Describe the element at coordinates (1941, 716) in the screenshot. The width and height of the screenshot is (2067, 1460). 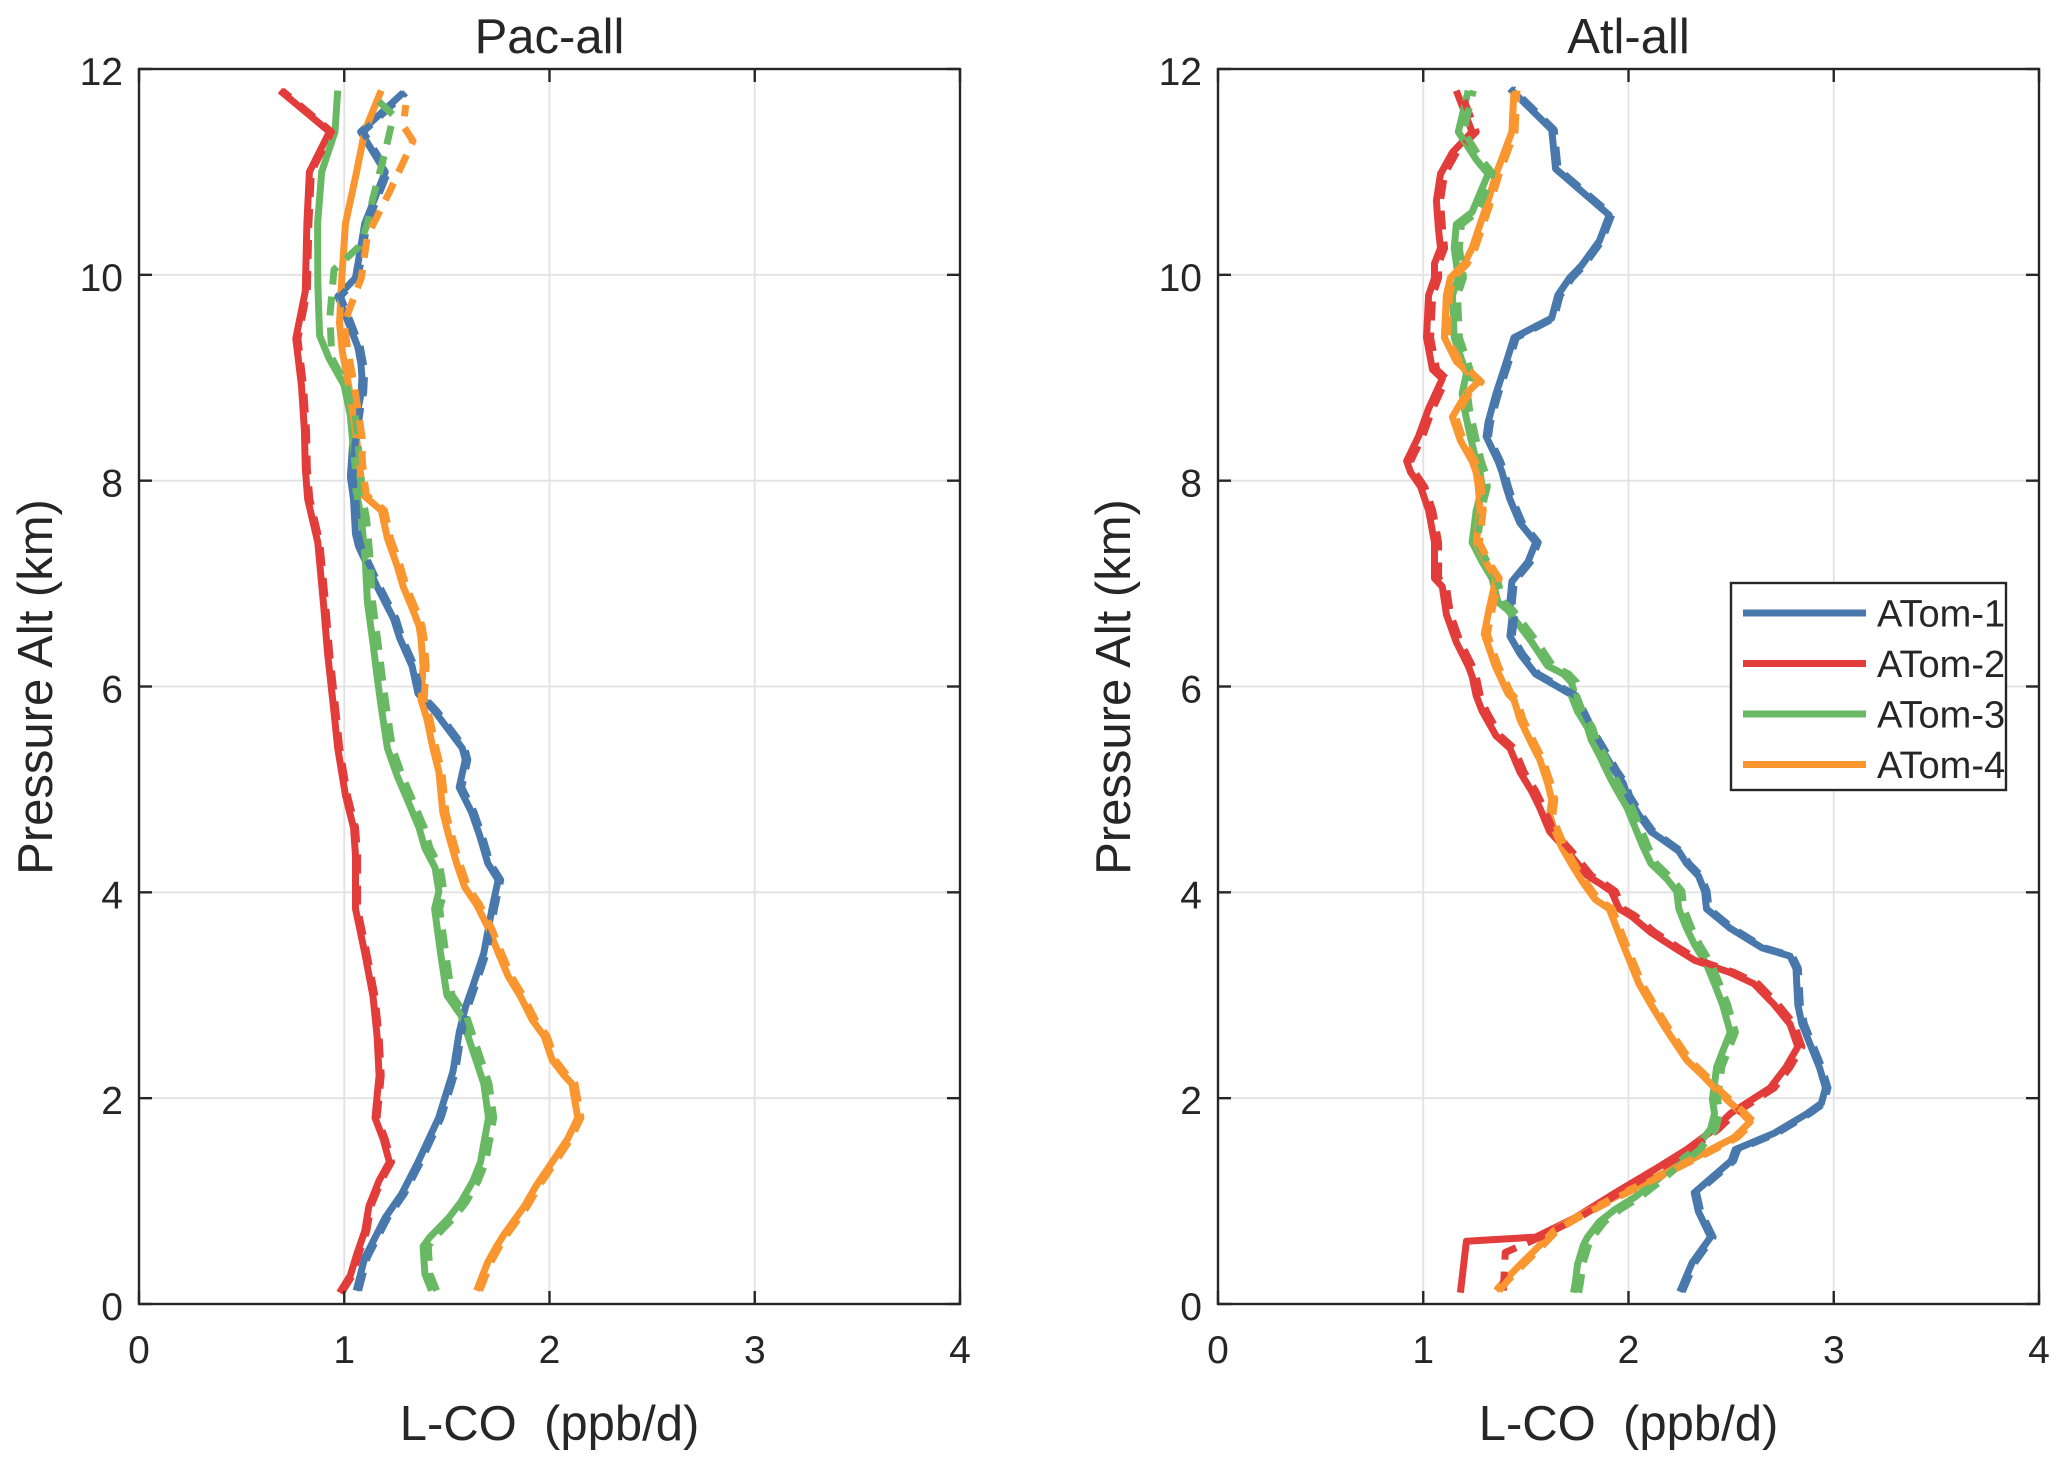
I see `svg-text: ATom-3` at that location.